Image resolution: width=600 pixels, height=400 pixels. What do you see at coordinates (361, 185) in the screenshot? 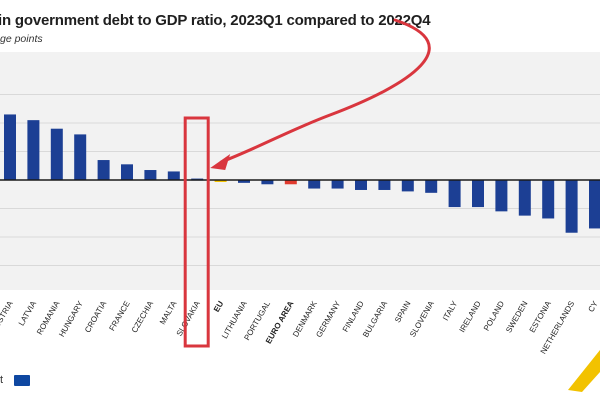
I see `bar-finland` at bounding box center [361, 185].